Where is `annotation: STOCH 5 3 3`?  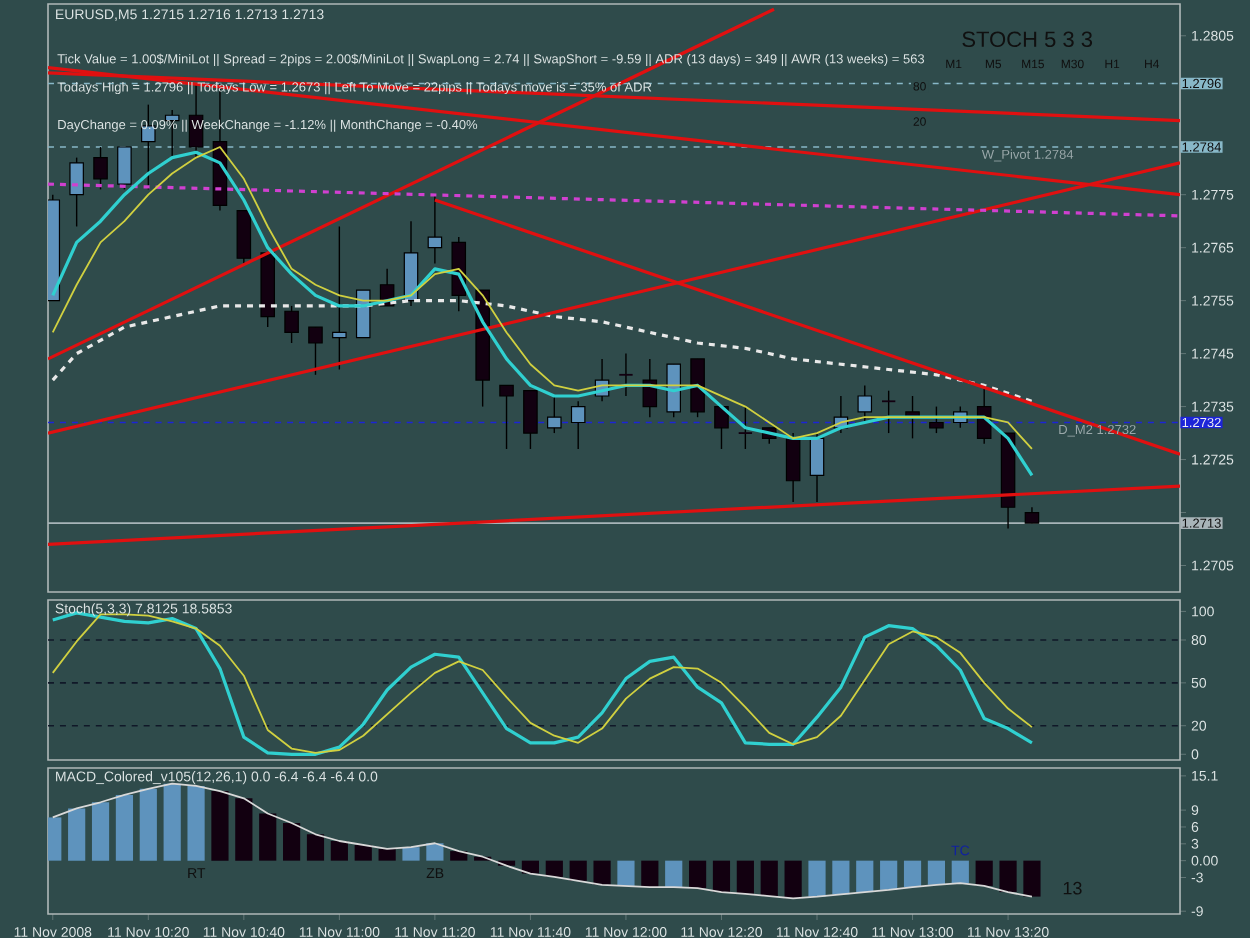
annotation: STOCH 5 3 3 is located at coordinates (1027, 39).